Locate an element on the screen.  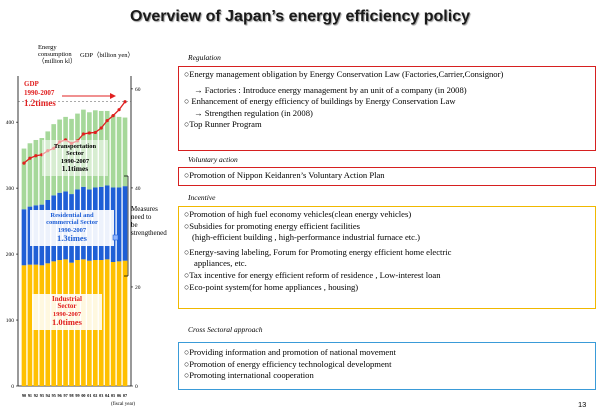
x-tick-label: 03 is located at coordinates (101, 395).